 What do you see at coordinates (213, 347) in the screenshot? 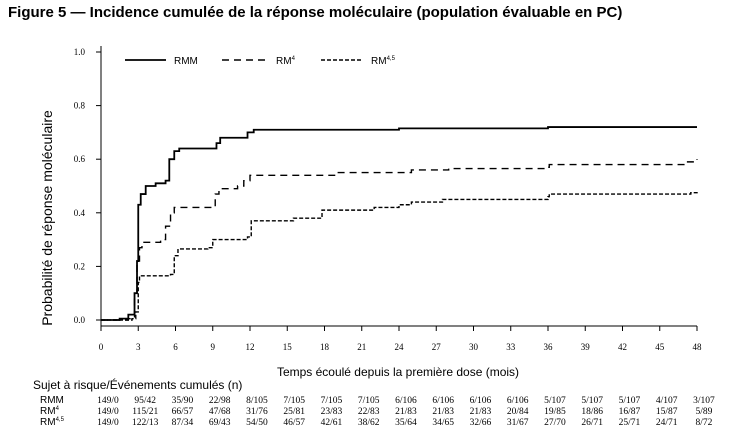
I see `x-tick-label: 9` at bounding box center [213, 347].